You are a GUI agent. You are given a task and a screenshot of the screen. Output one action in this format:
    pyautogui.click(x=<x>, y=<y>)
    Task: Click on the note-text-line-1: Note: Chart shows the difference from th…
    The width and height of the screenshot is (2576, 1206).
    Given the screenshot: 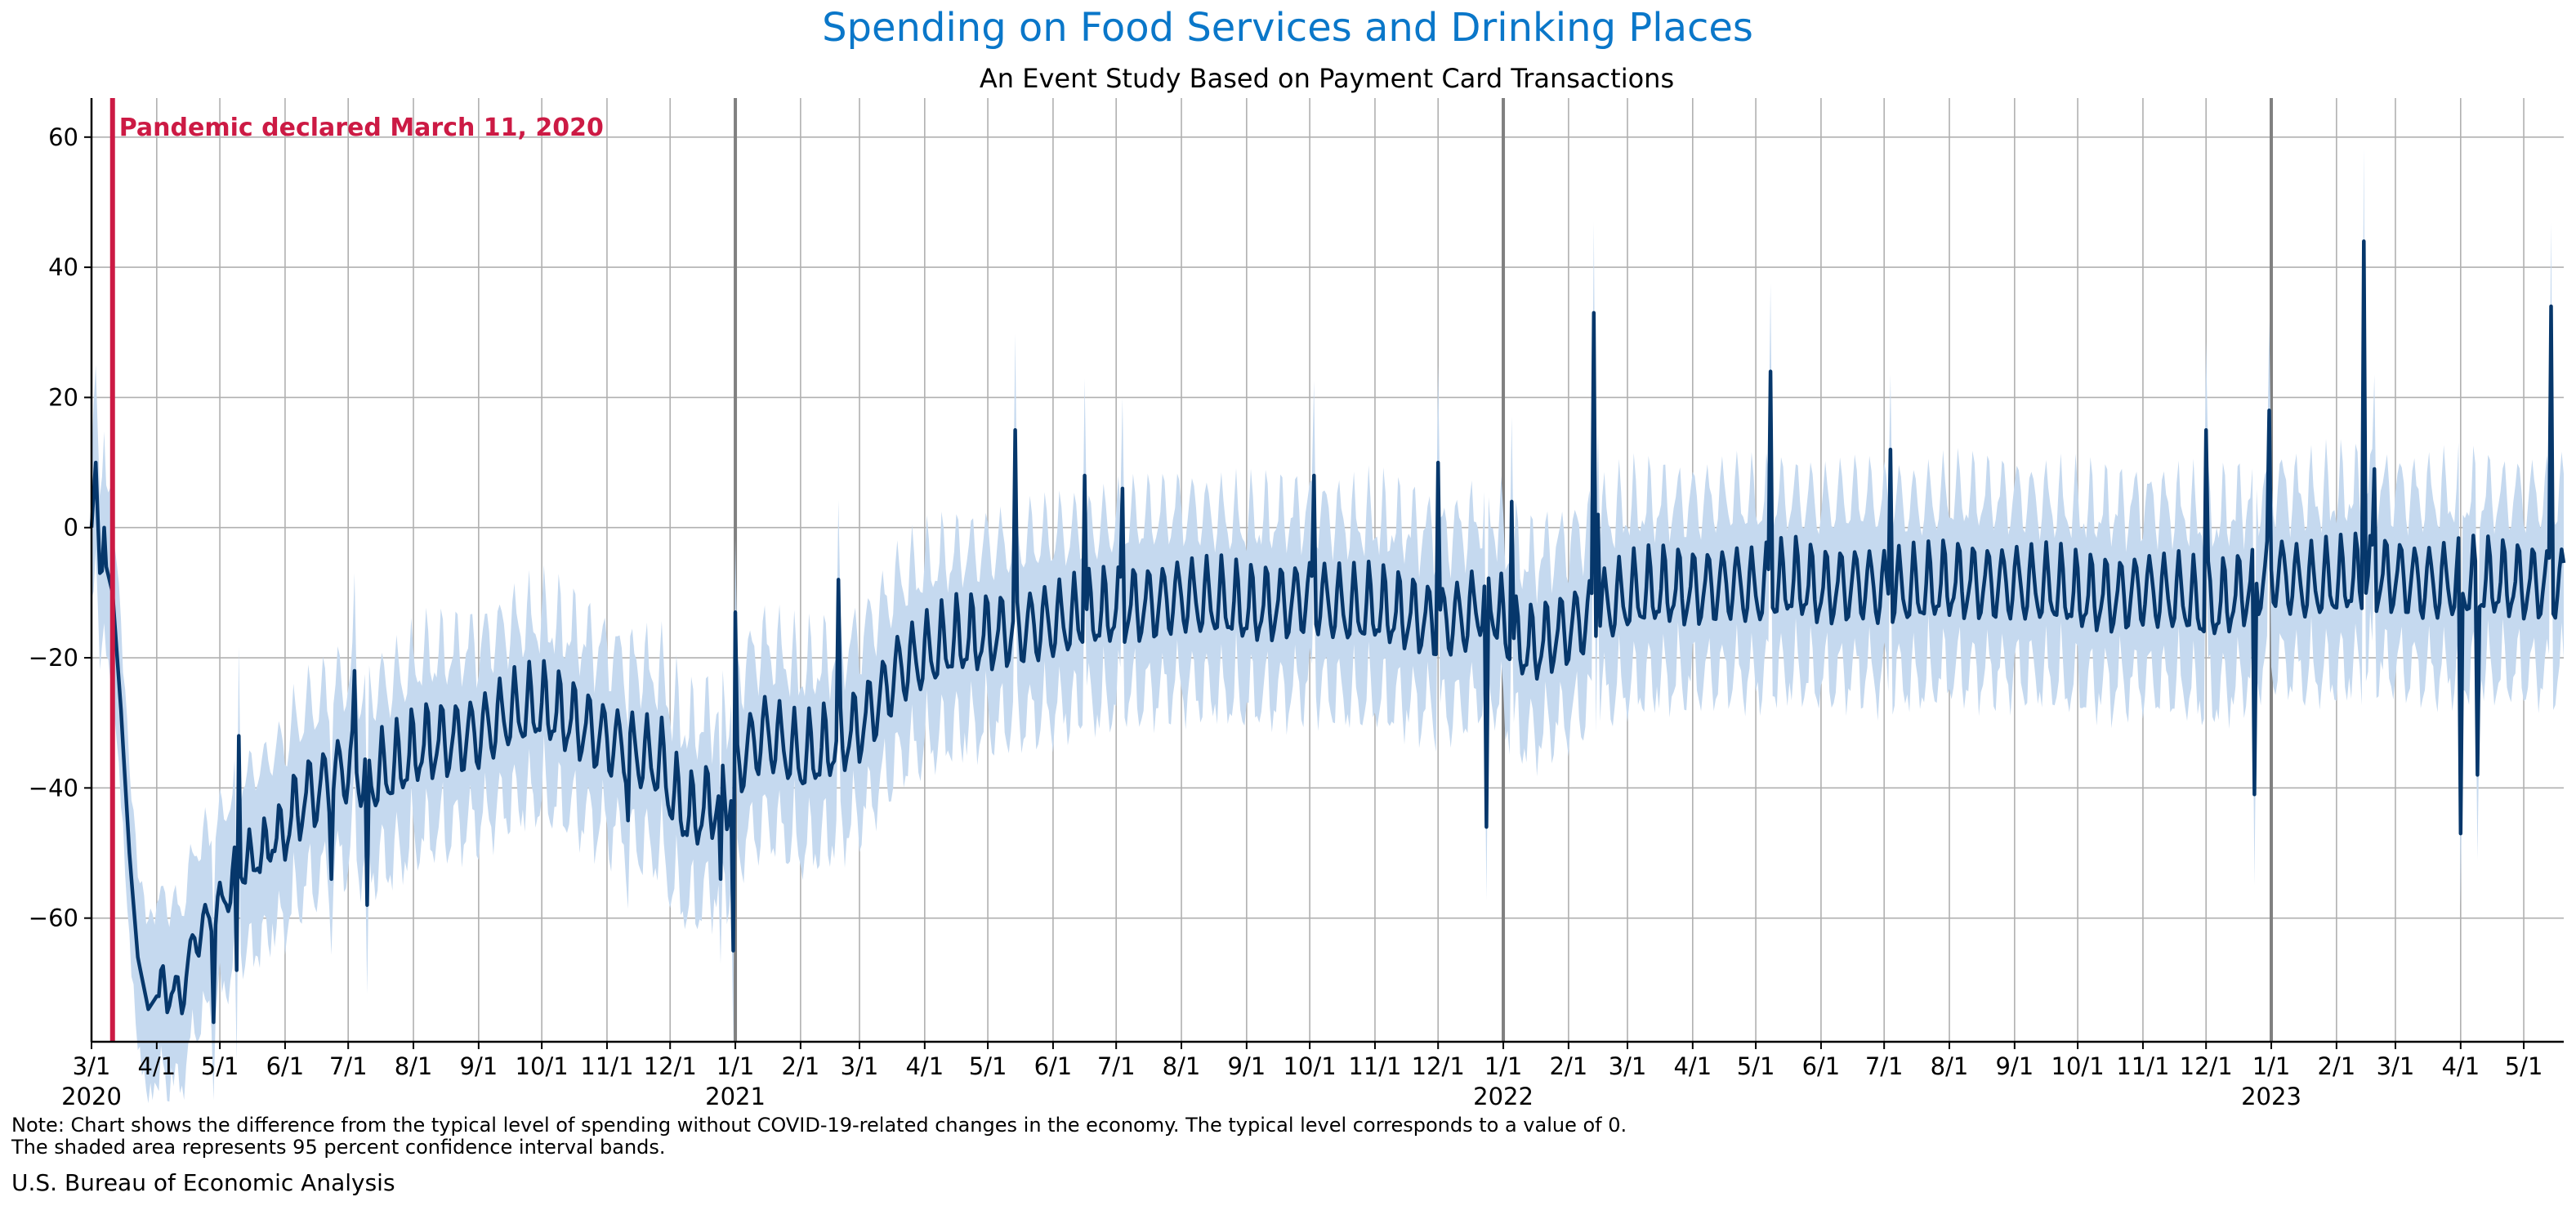 What is the action you would take?
    pyautogui.click(x=819, y=1125)
    